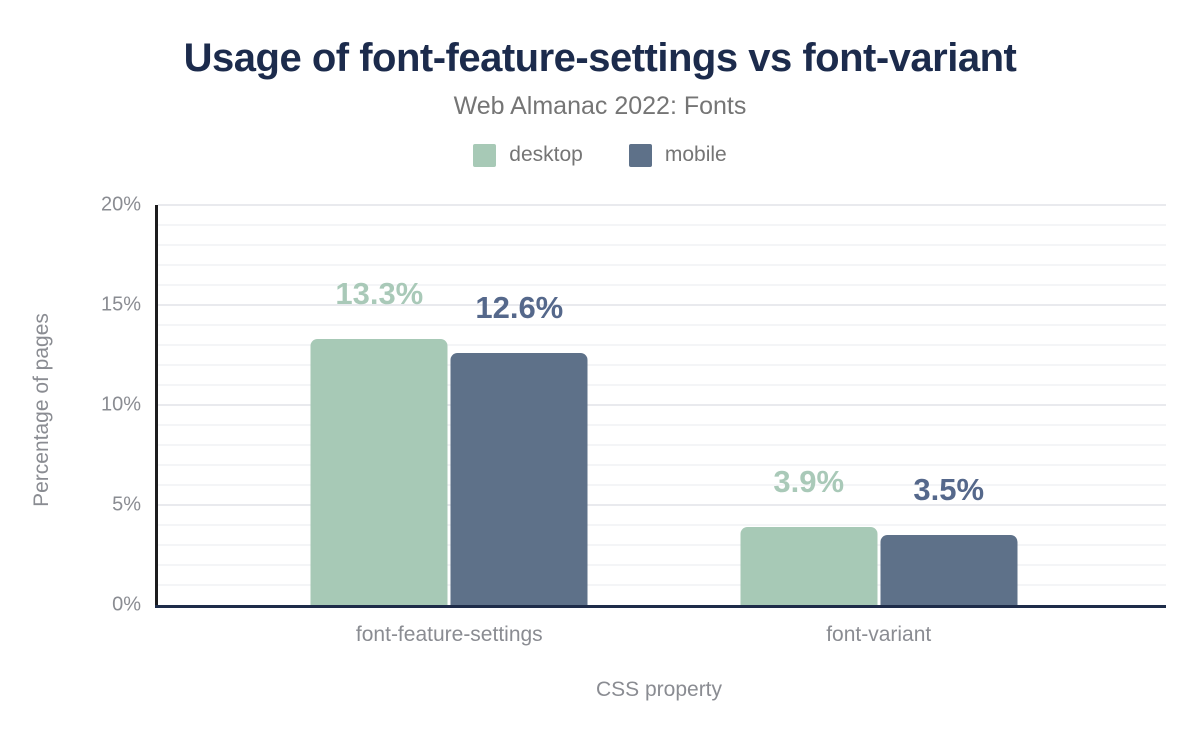 The width and height of the screenshot is (1200, 742). I want to click on gridline-13pct, so click(662, 345).